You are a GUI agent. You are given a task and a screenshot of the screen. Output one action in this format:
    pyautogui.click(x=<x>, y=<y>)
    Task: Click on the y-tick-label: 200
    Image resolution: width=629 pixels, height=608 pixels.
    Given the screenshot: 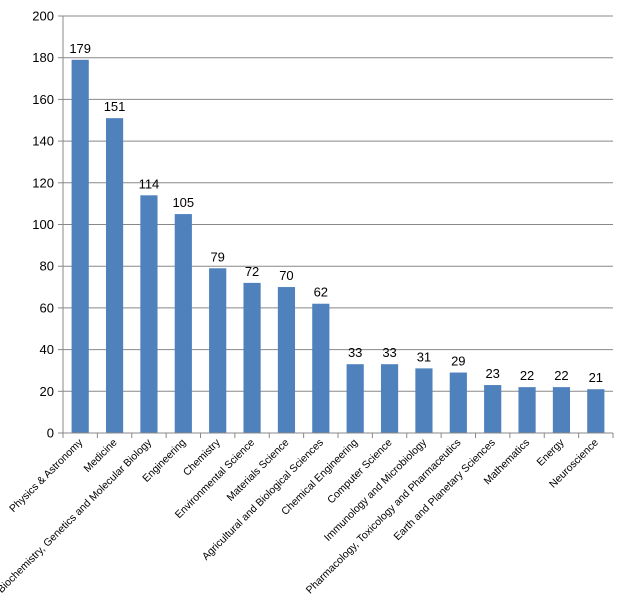 What is the action you would take?
    pyautogui.click(x=43, y=16)
    